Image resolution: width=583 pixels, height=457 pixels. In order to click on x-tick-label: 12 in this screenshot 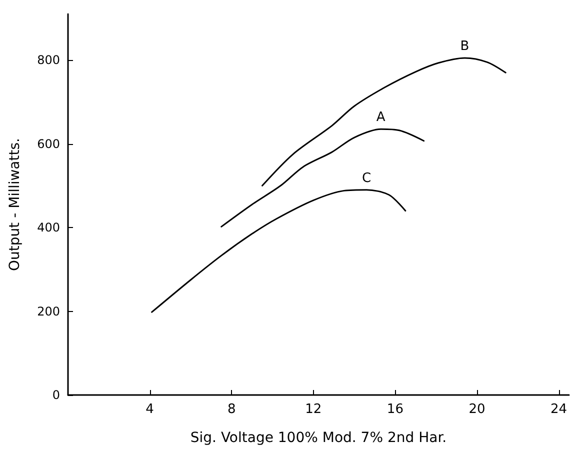, I will do `click(313, 409)`.